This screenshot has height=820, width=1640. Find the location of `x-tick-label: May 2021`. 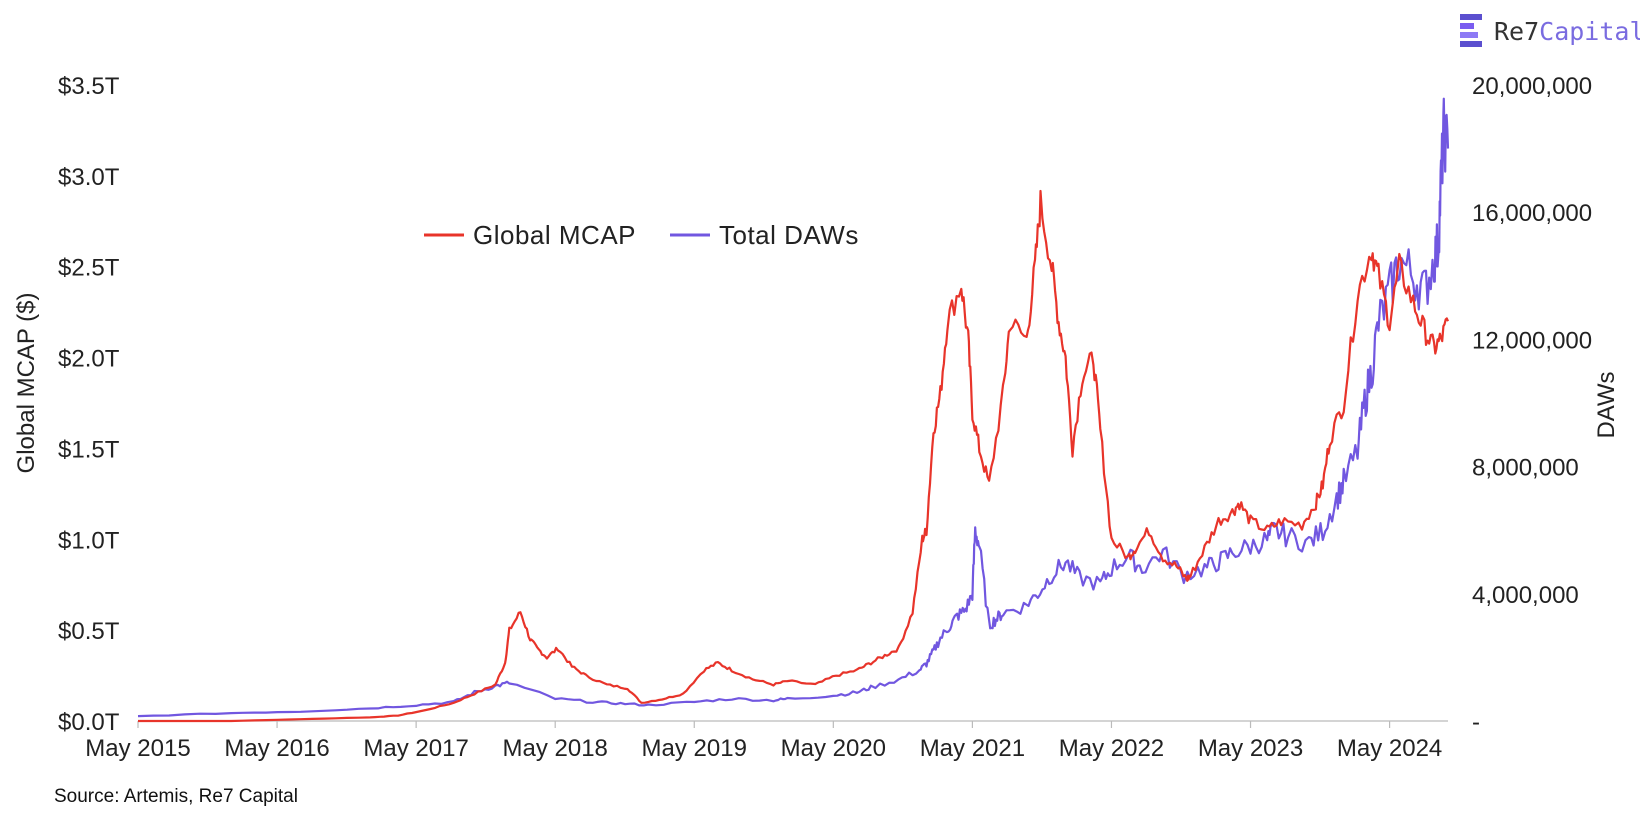

x-tick-label: May 2021 is located at coordinates (972, 748).